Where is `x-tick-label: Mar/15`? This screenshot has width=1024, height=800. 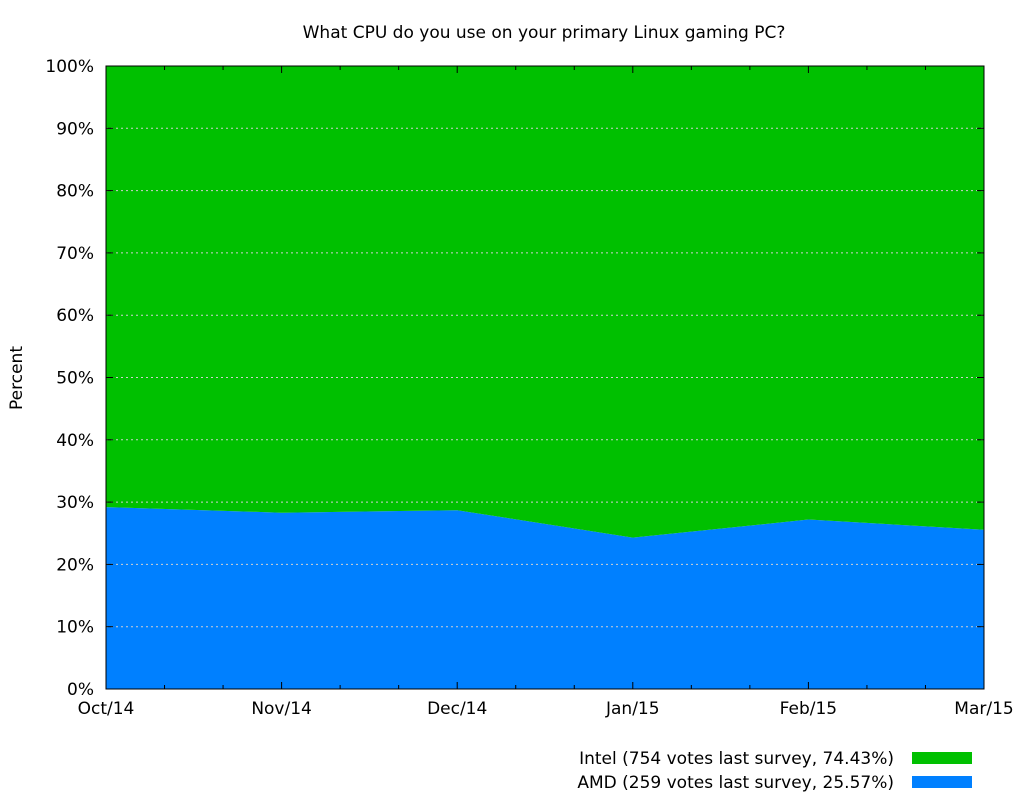
x-tick-label: Mar/15 is located at coordinates (983, 709).